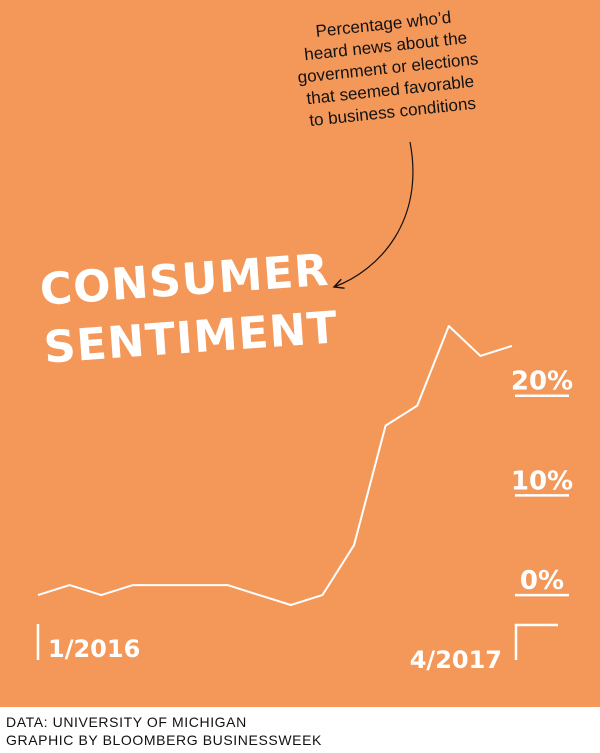  Describe the element at coordinates (297, 648) in the screenshot. I see `x-axis: 1/2016 4/2017` at that location.